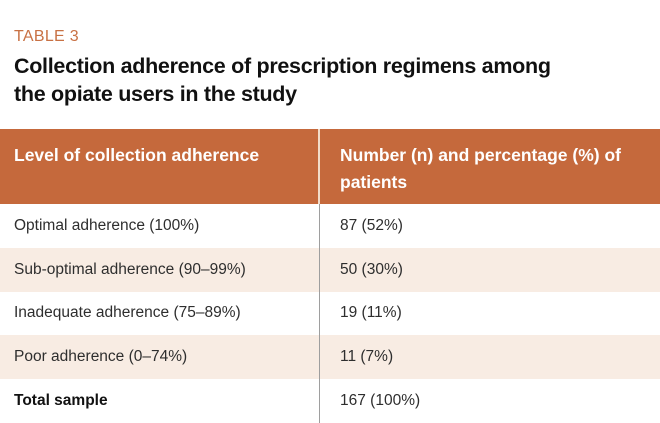  What do you see at coordinates (330, 269) in the screenshot?
I see `table-row: Sub-optimal adherence (90–99%) 50 (30%)` at bounding box center [330, 269].